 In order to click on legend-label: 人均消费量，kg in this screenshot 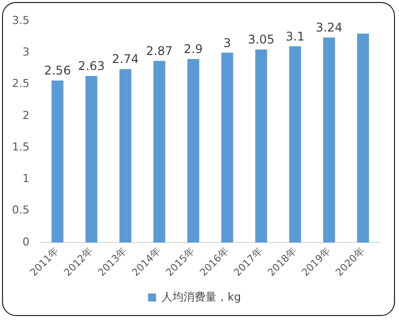, I will do `click(201, 297)`.